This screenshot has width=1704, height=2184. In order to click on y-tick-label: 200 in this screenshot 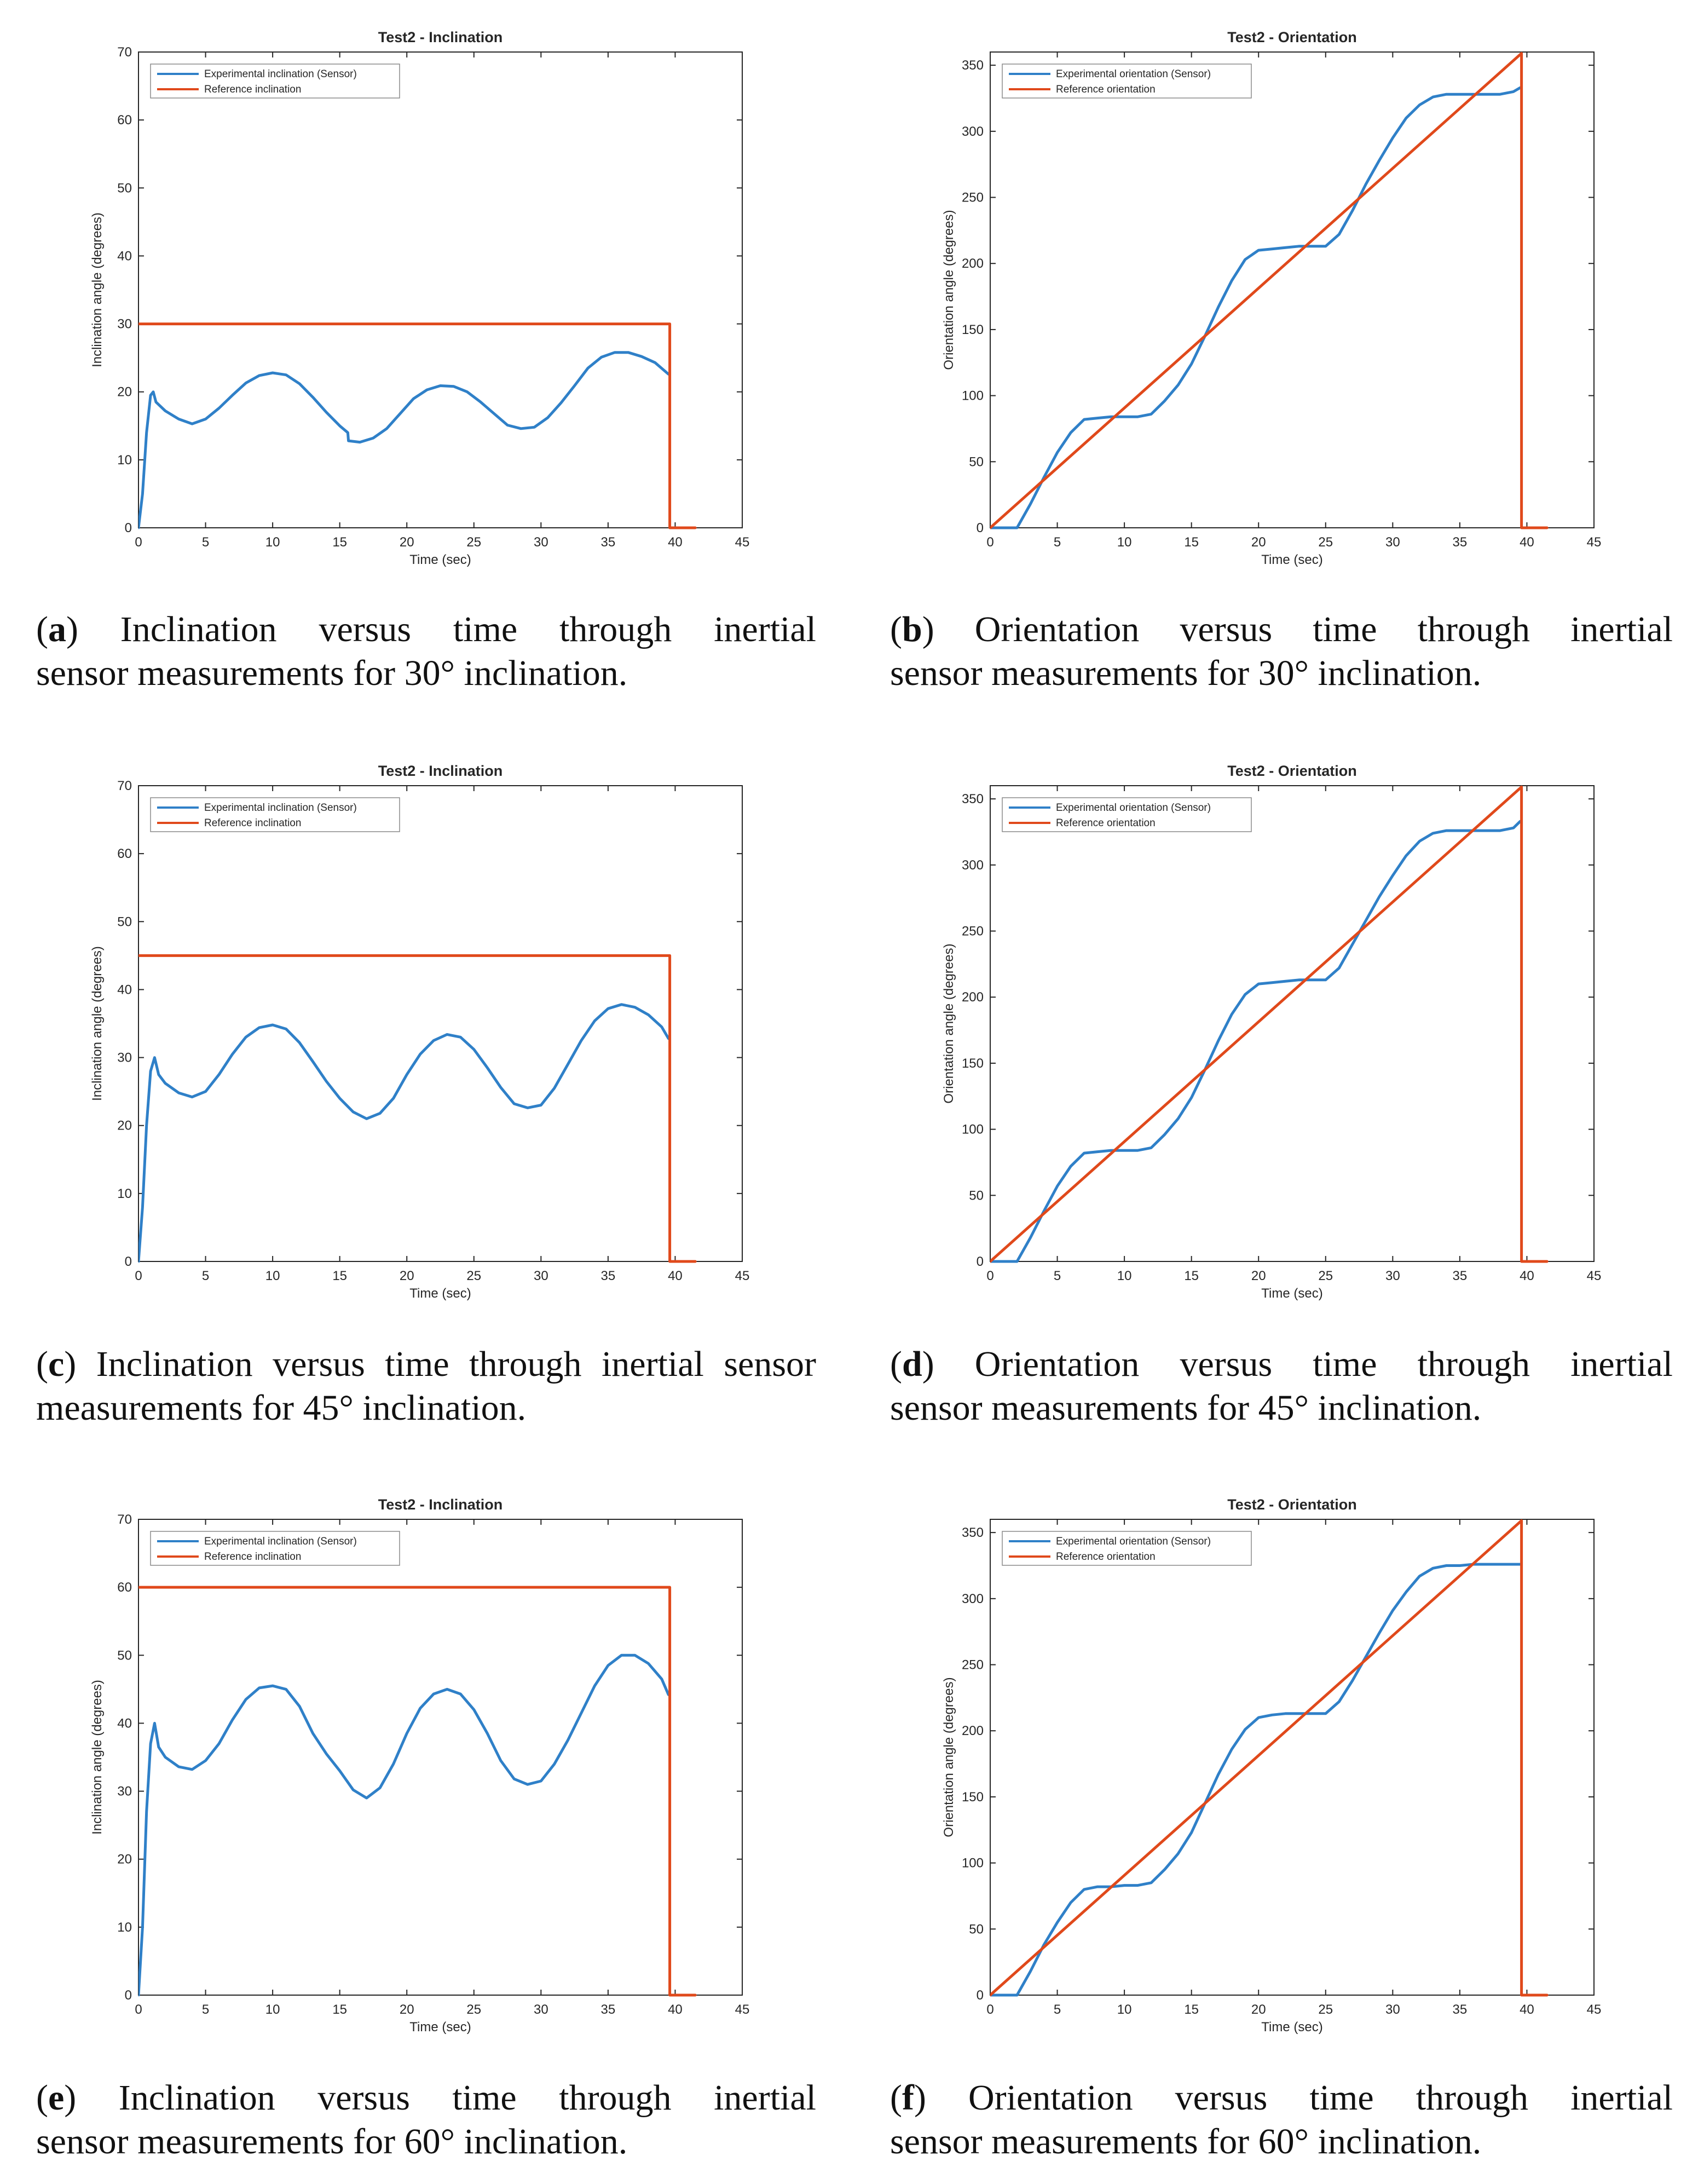, I will do `click(973, 1731)`.